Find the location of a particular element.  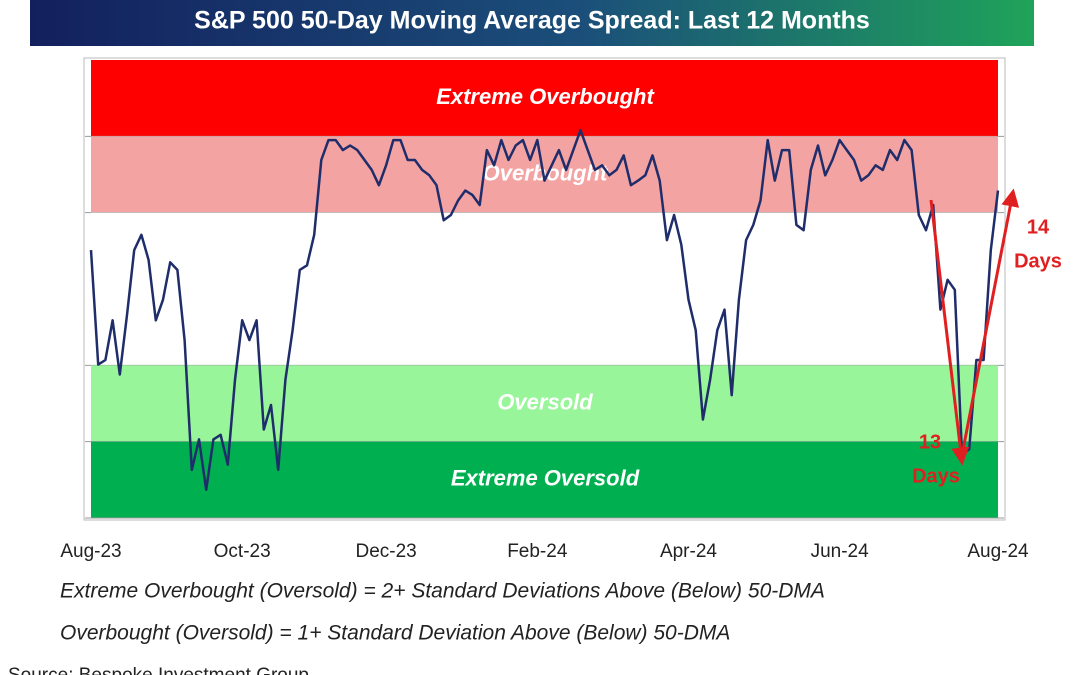

band-label: Extreme Overbought is located at coordinates (545, 96).